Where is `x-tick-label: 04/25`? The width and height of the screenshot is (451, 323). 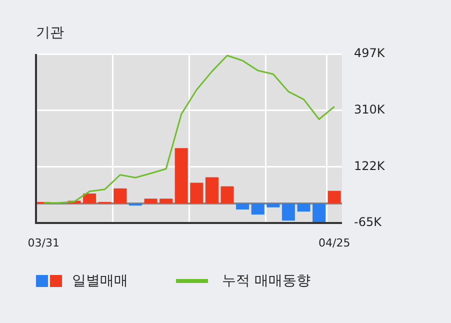 x-tick-label: 04/25 is located at coordinates (334, 243).